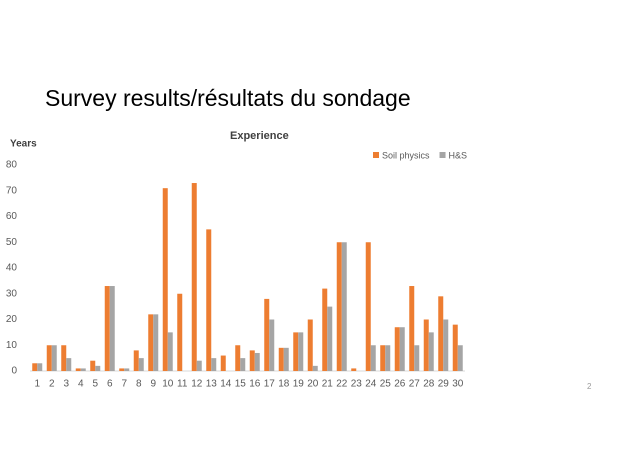  I want to click on x-tick-label: 4, so click(81, 384).